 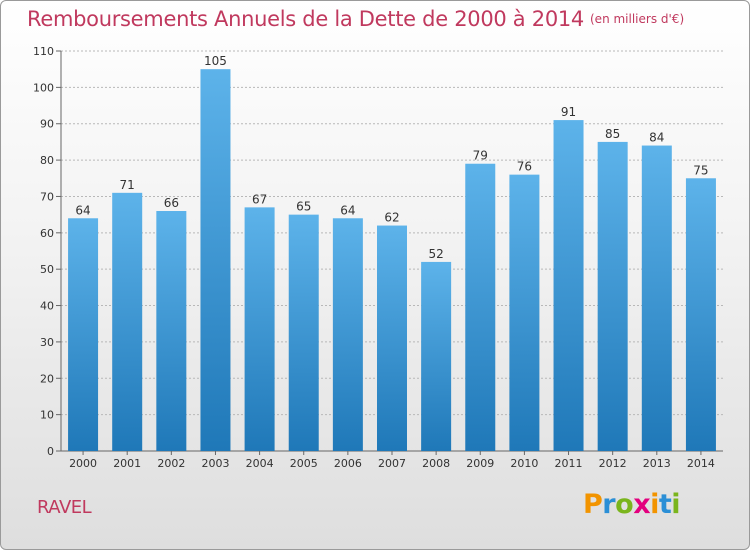 I want to click on bar-2005, so click(x=303, y=332).